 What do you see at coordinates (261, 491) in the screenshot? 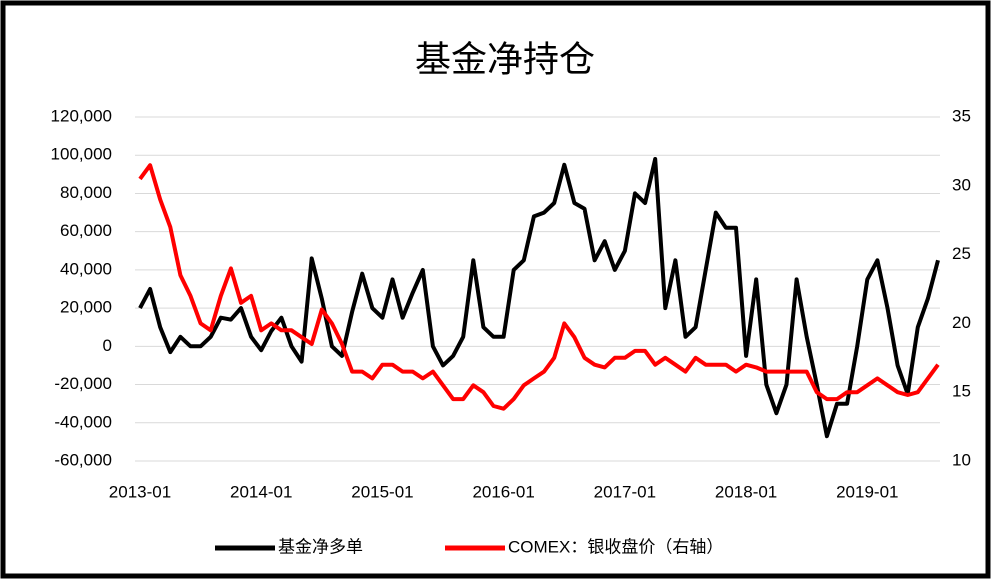
I see `x-tick-label: 2014-01` at bounding box center [261, 491].